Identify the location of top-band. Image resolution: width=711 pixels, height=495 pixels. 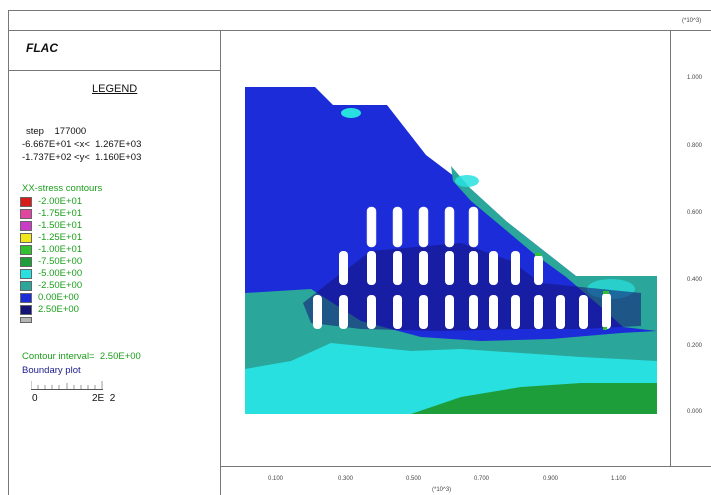
(359, 20).